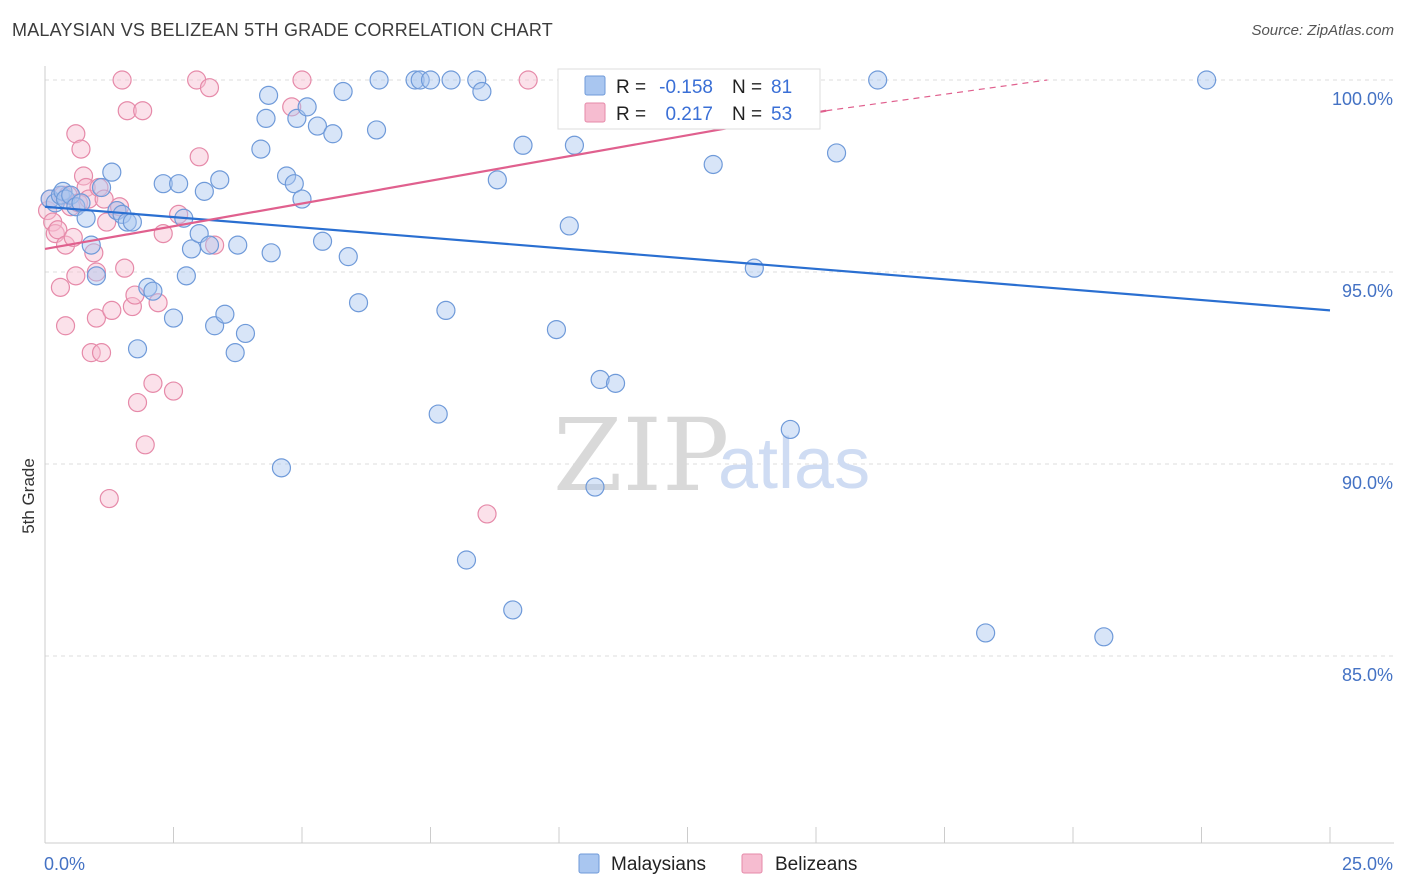 This screenshot has width=1406, height=892. I want to click on x-tick-labels: 0.0% 25.0%, so click(718, 864).